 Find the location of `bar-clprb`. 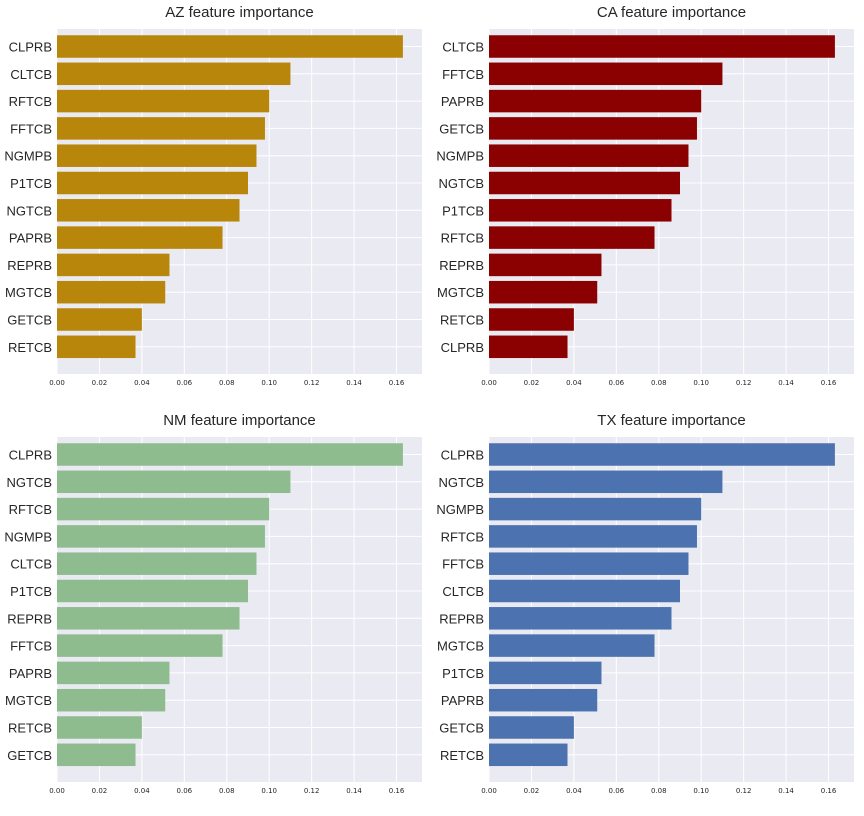

bar-clprb is located at coordinates (528, 347).